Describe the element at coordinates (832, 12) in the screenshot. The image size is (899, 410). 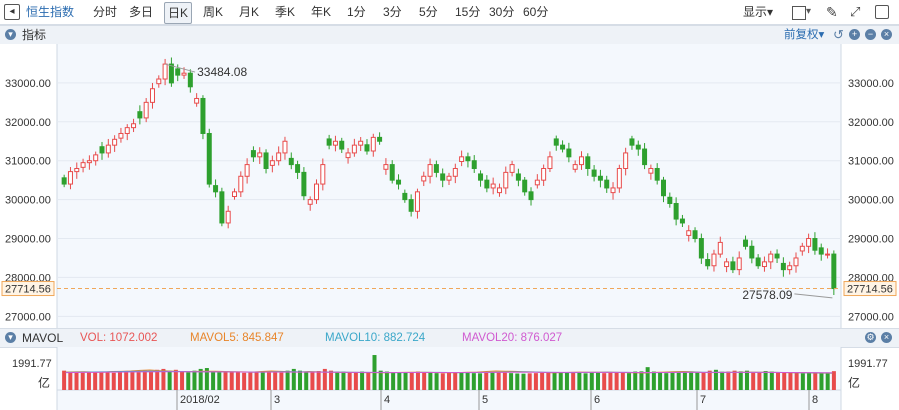
I see `pen-icon: ✎` at that location.